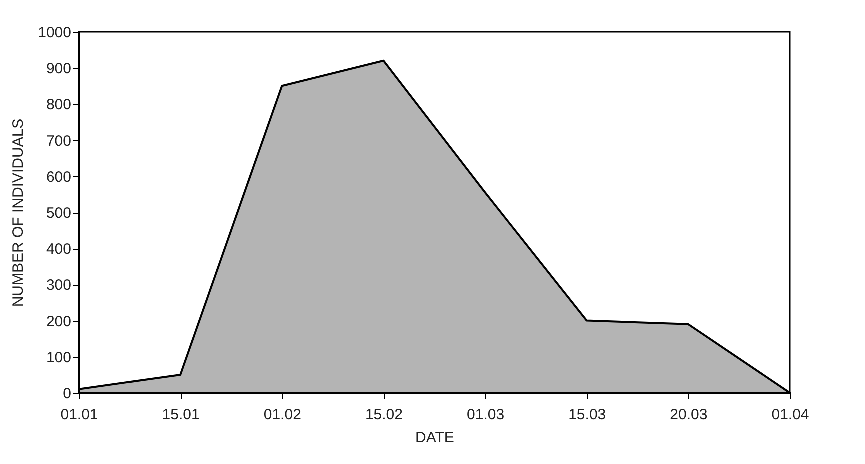  Describe the element at coordinates (79, 415) in the screenshot. I see `x-tick-label: 01.01` at that location.